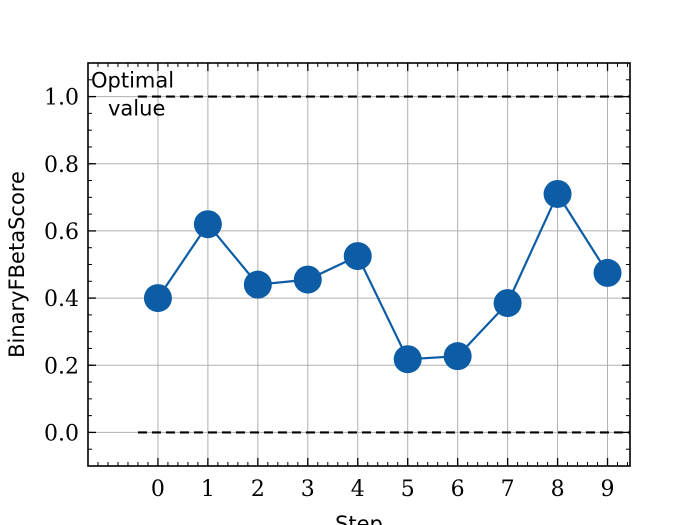  Describe the element at coordinates (61, 366) in the screenshot. I see `y-tick-label: 0.2` at that location.